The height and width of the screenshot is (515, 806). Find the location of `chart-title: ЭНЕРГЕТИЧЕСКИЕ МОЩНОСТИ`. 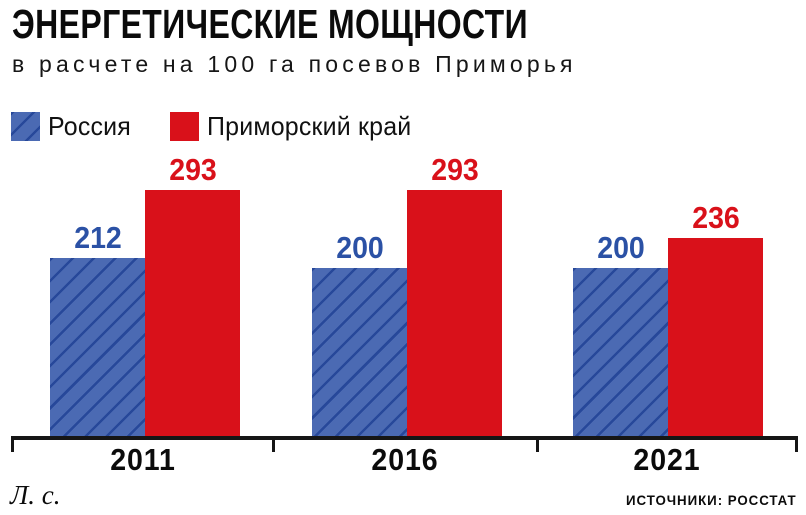

chart-title: ЭНЕРГЕТИЧЕСКИЕ МОЩНОСТИ is located at coordinates (270, 24).